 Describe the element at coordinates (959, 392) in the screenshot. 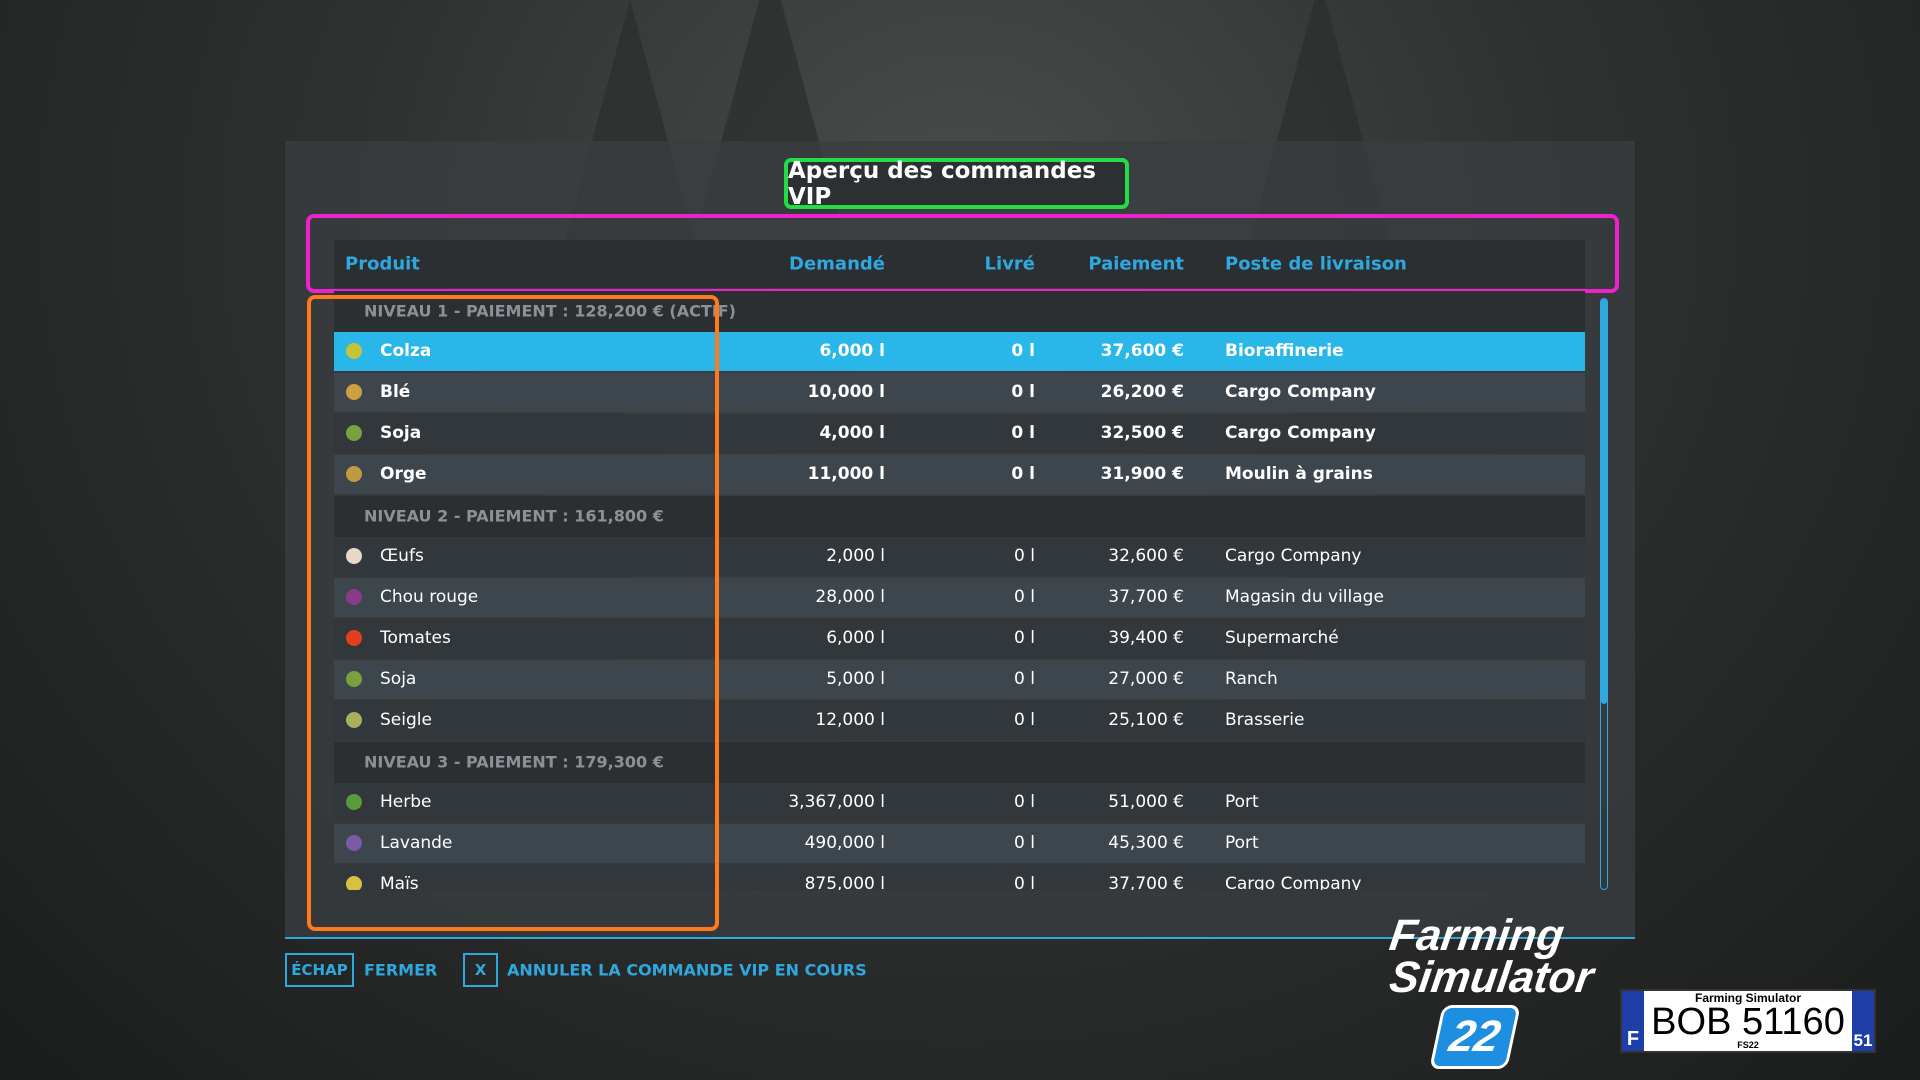

I see `order-row: Blé 10,000 l 0 l 26,200 € Cargo Company` at that location.